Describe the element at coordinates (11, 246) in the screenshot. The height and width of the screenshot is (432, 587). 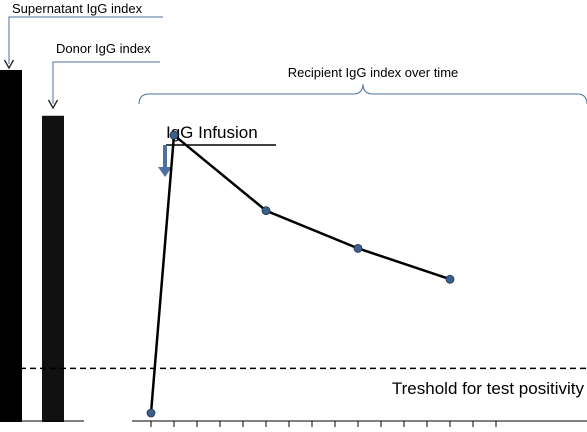
I see `supernatant-bar` at that location.